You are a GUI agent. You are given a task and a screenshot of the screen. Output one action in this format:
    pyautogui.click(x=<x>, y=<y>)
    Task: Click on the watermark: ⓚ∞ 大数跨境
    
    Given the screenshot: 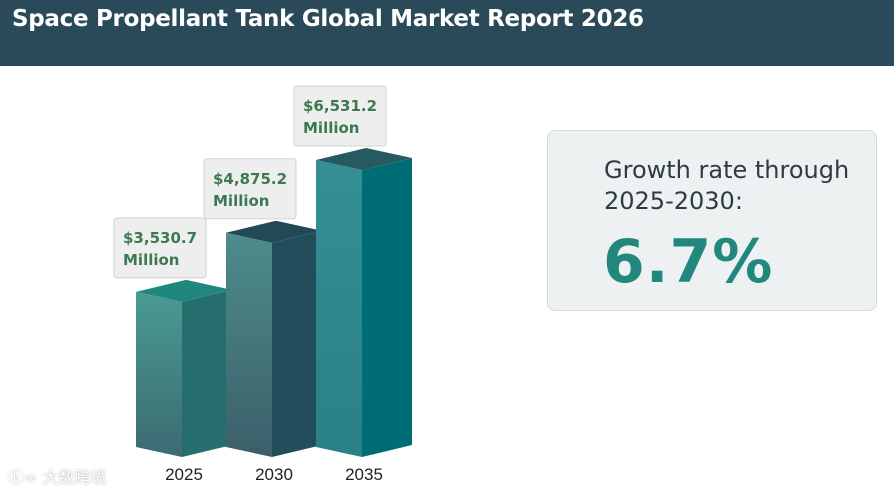 What is the action you would take?
    pyautogui.click(x=57, y=476)
    